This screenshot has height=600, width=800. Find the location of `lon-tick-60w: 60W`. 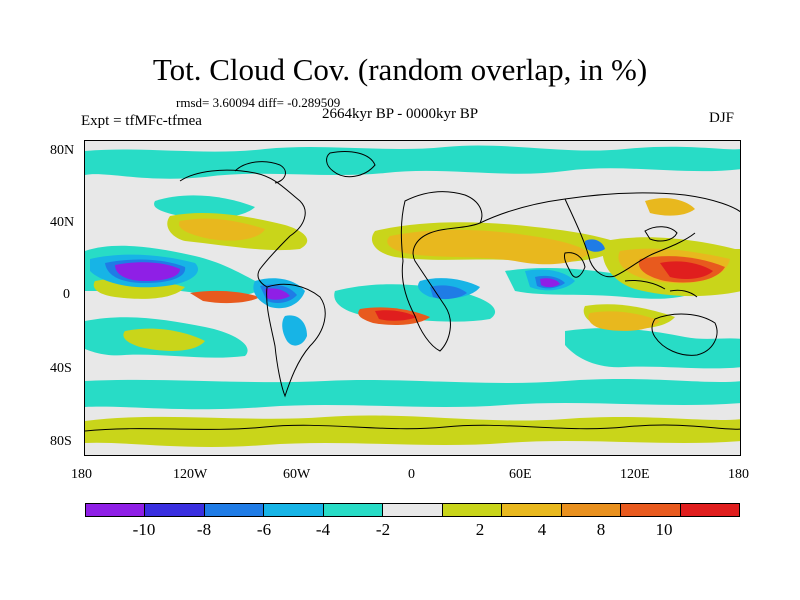

lon-tick-60w: 60W is located at coordinates (297, 474).